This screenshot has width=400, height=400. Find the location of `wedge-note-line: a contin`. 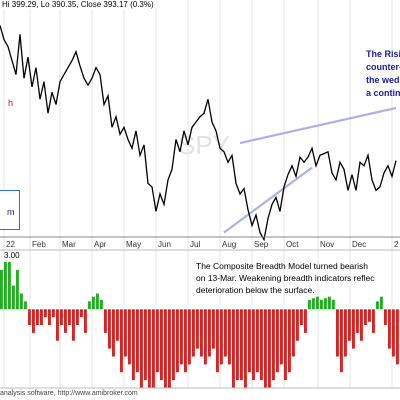

wedge-note-line: a contin is located at coordinates (383, 93).